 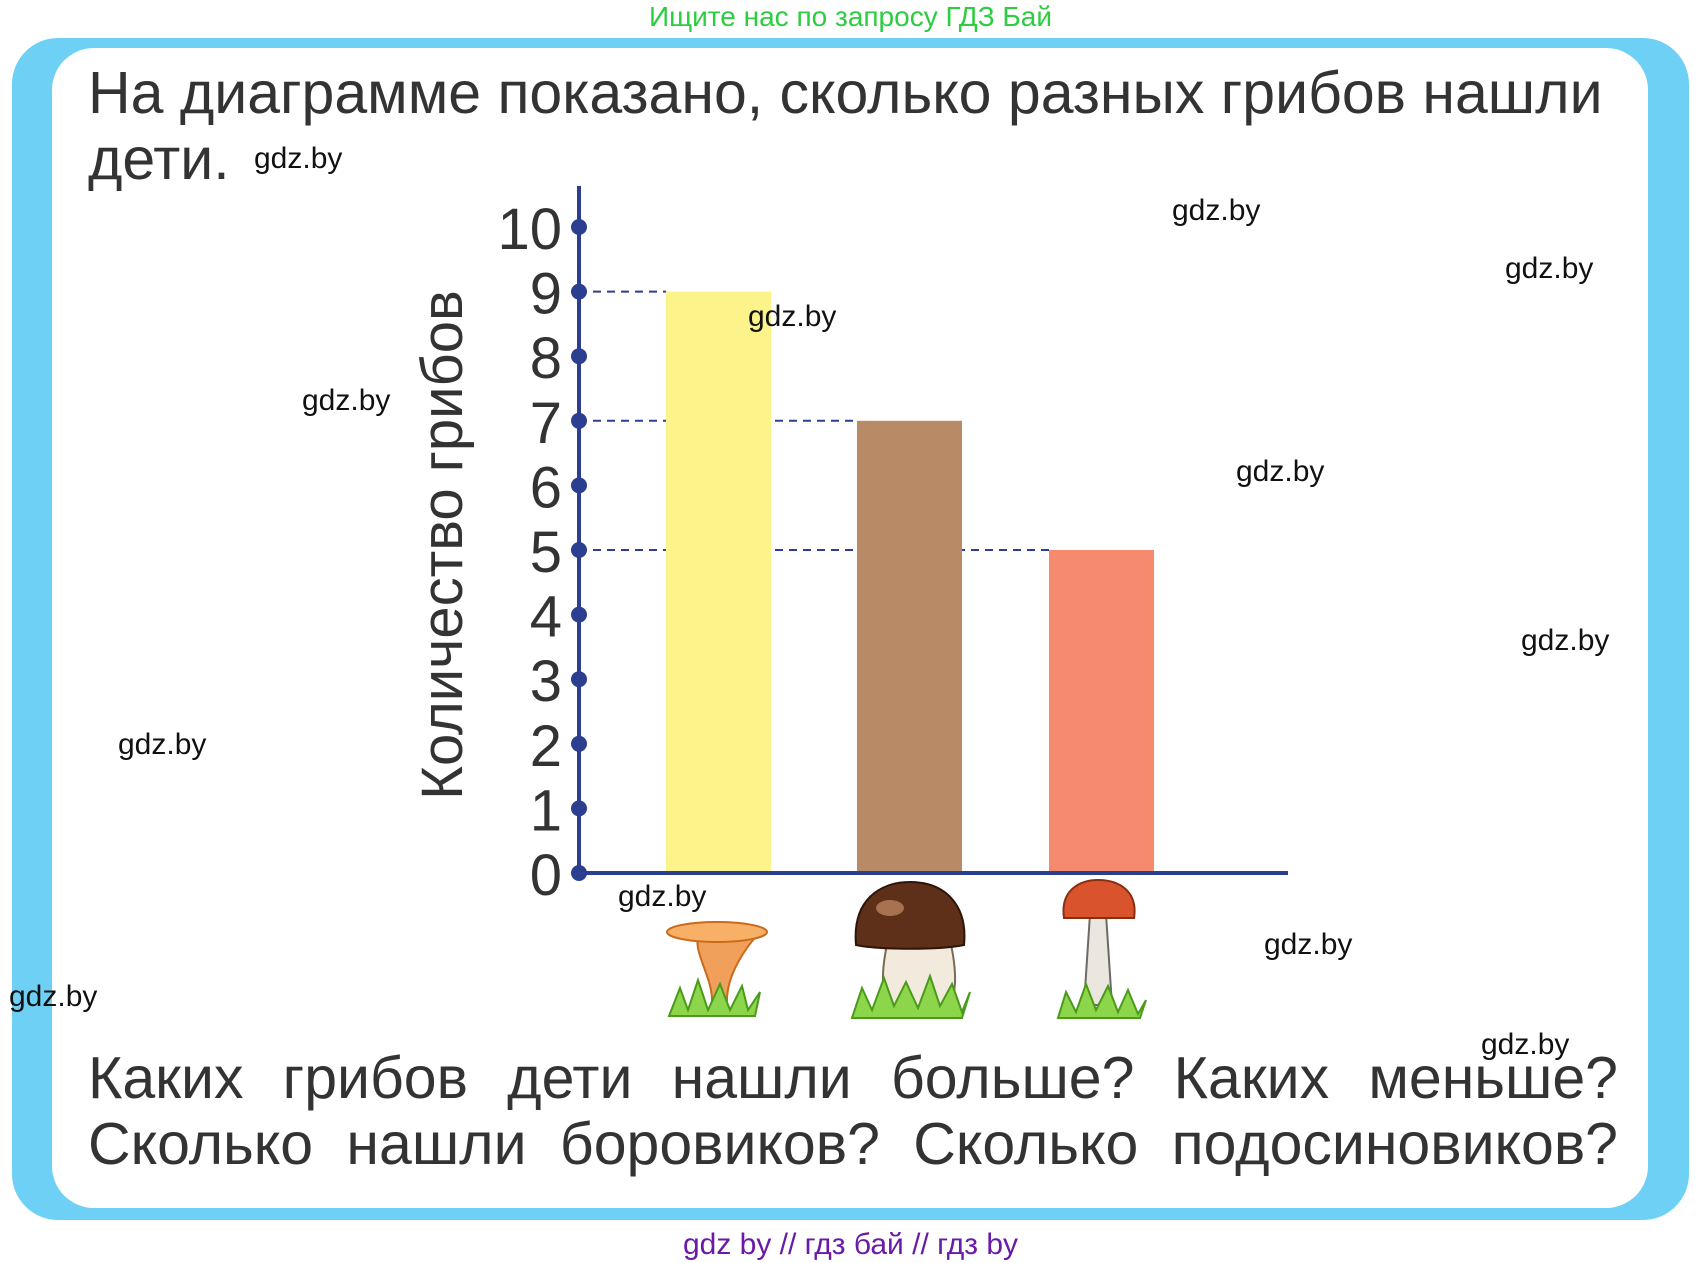 What do you see at coordinates (546, 681) in the screenshot?
I see `y-tick-label: 3` at bounding box center [546, 681].